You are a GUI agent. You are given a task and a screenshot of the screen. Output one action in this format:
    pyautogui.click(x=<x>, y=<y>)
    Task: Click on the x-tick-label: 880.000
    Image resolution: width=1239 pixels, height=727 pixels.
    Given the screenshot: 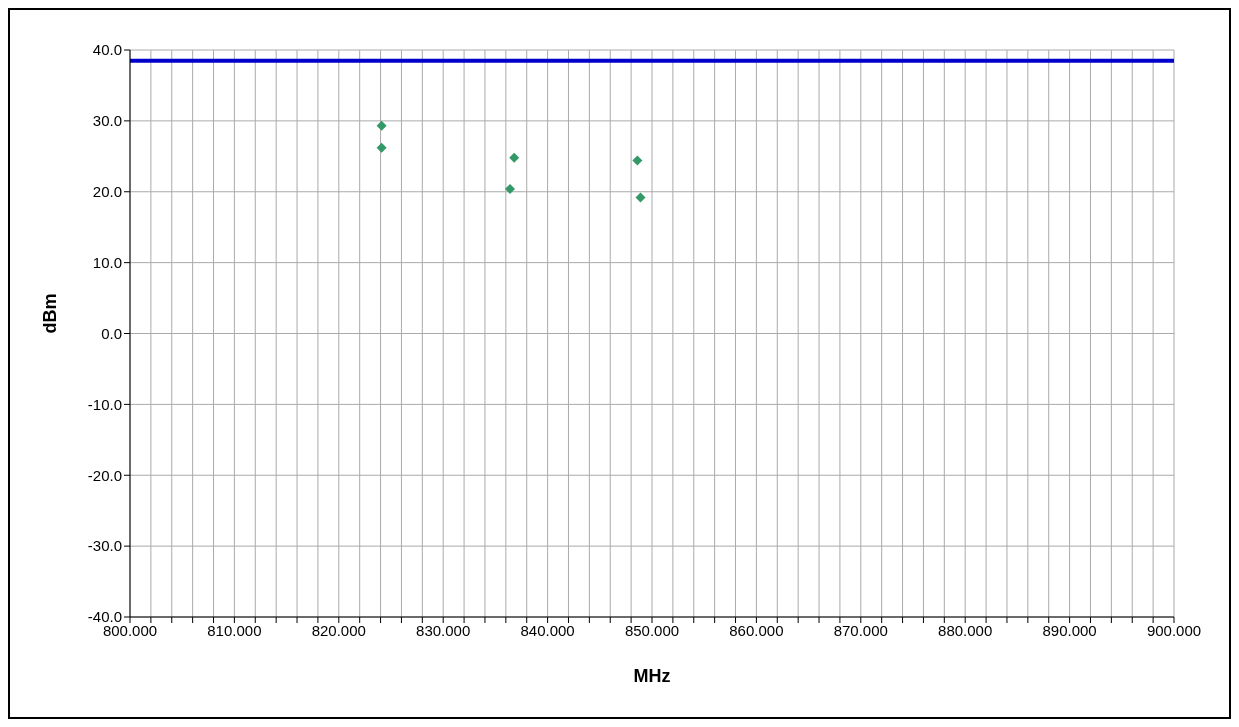 What is the action you would take?
    pyautogui.click(x=965, y=630)
    